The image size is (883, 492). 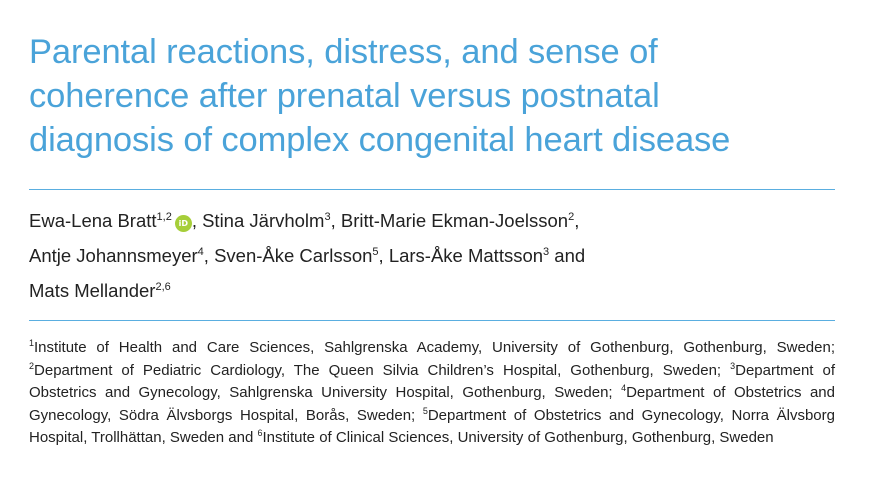 I want to click on author-name: Stina Järvholm3, so click(x=266, y=220).